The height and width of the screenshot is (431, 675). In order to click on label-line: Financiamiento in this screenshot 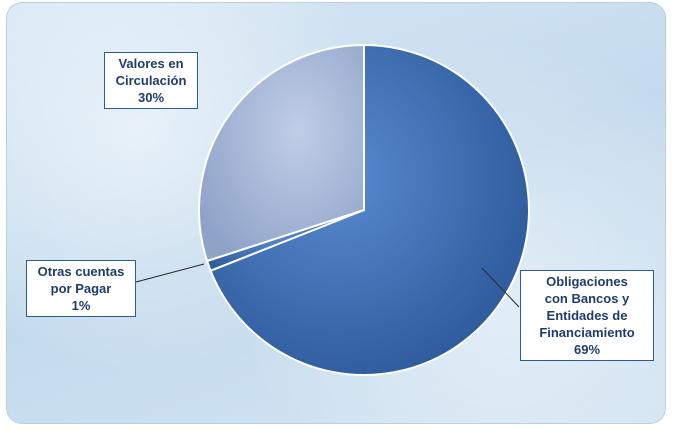, I will do `click(587, 332)`.